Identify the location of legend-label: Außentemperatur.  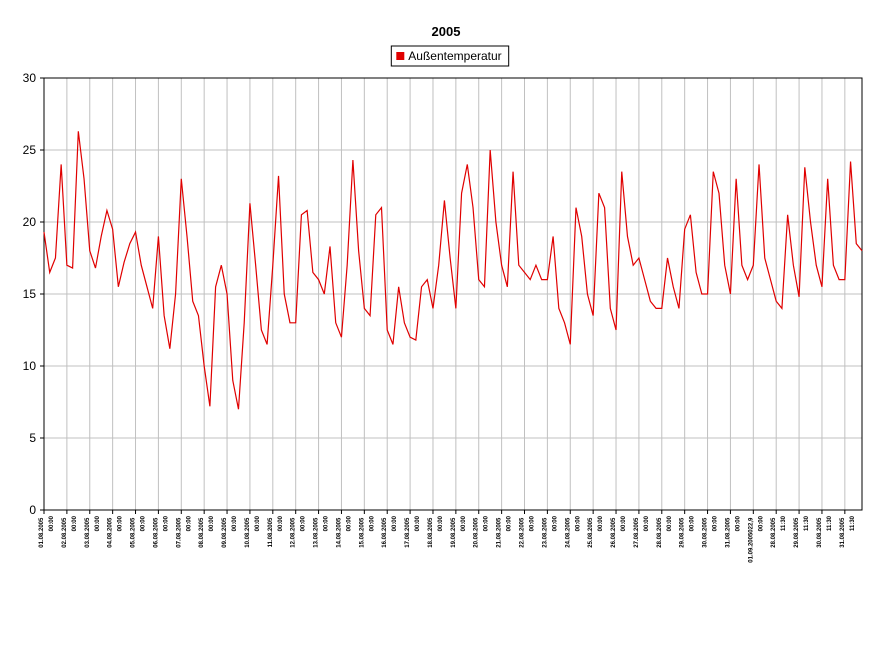
(454, 56).